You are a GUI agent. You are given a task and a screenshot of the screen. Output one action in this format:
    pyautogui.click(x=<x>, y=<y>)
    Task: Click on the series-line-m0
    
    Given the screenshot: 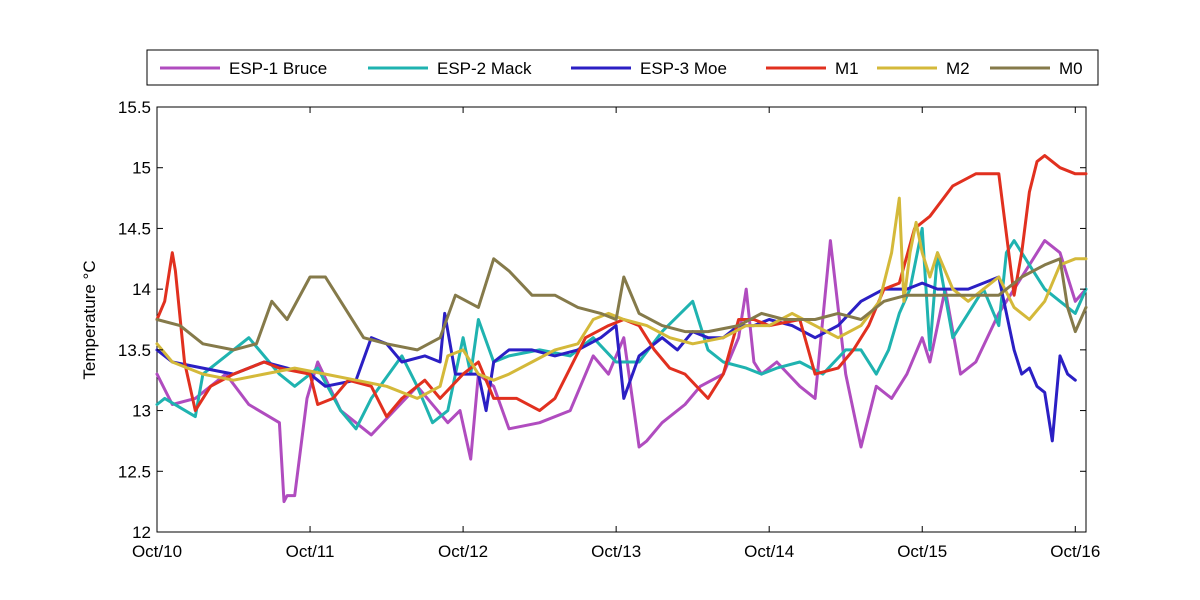 What is the action you would take?
    pyautogui.click(x=621, y=304)
    